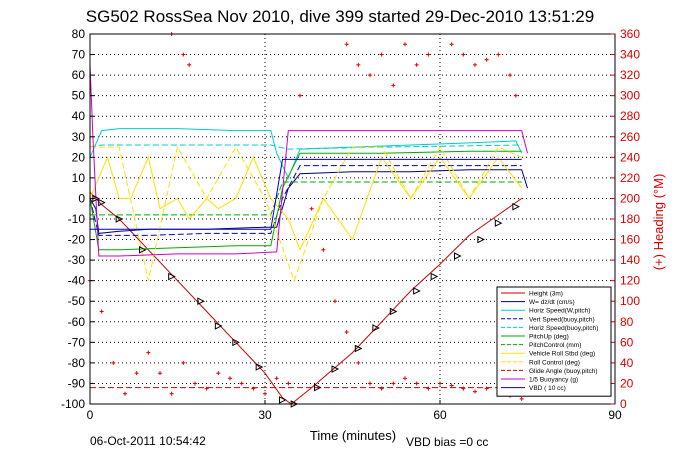 This screenshot has width=681, height=459. Describe the element at coordinates (630, 34) in the screenshot. I see `y-right-tick-label: 360` at that location.